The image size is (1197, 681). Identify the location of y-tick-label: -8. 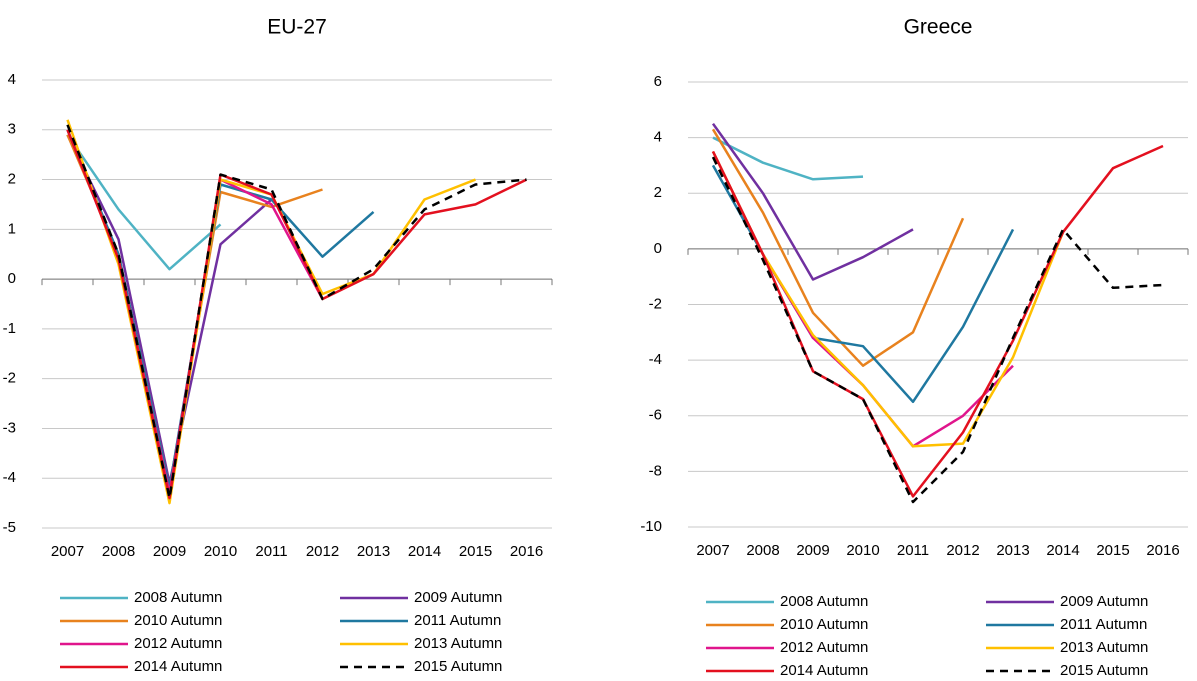
(655, 470).